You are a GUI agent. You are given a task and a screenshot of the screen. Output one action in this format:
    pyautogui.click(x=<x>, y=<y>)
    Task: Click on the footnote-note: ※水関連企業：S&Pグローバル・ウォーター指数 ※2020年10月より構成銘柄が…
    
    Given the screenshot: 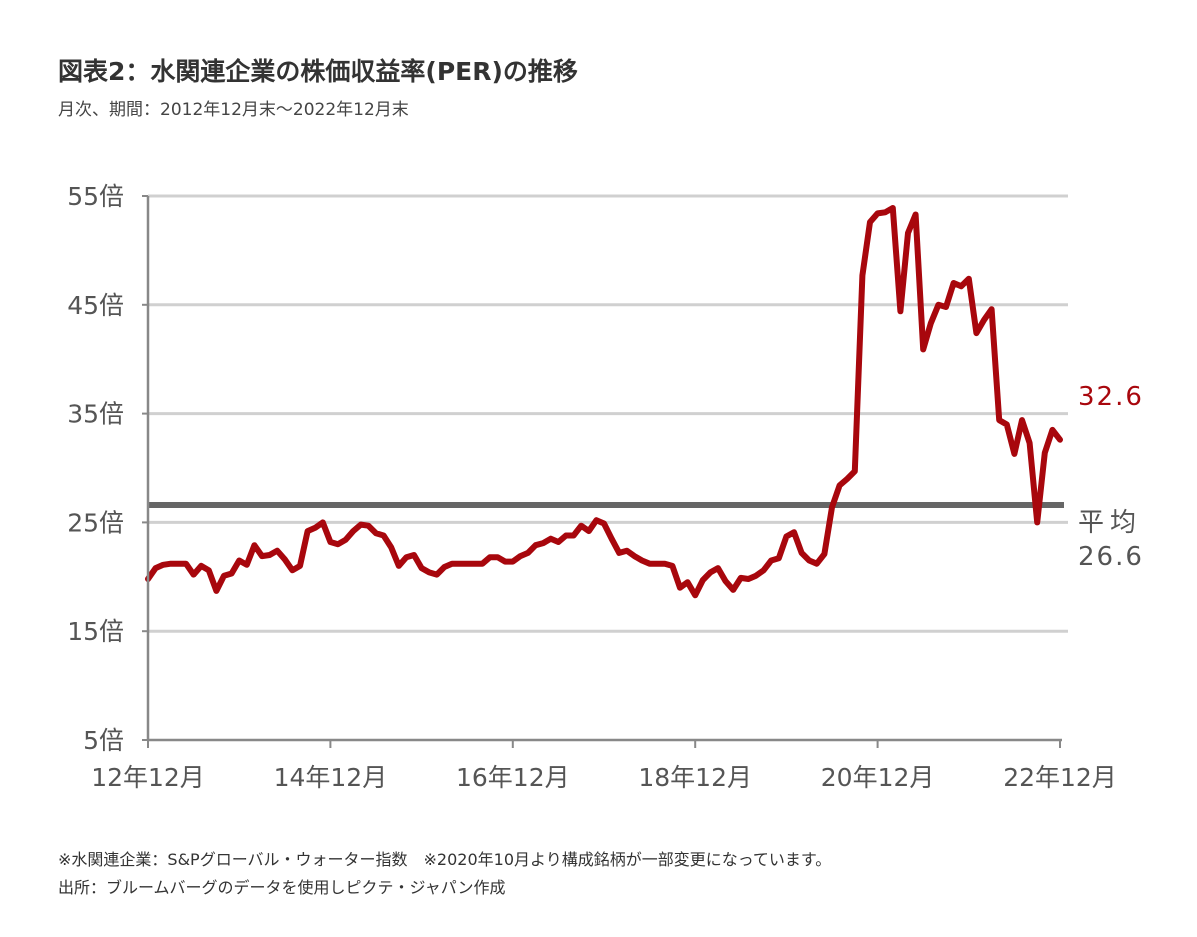 What is the action you would take?
    pyautogui.click(x=445, y=859)
    